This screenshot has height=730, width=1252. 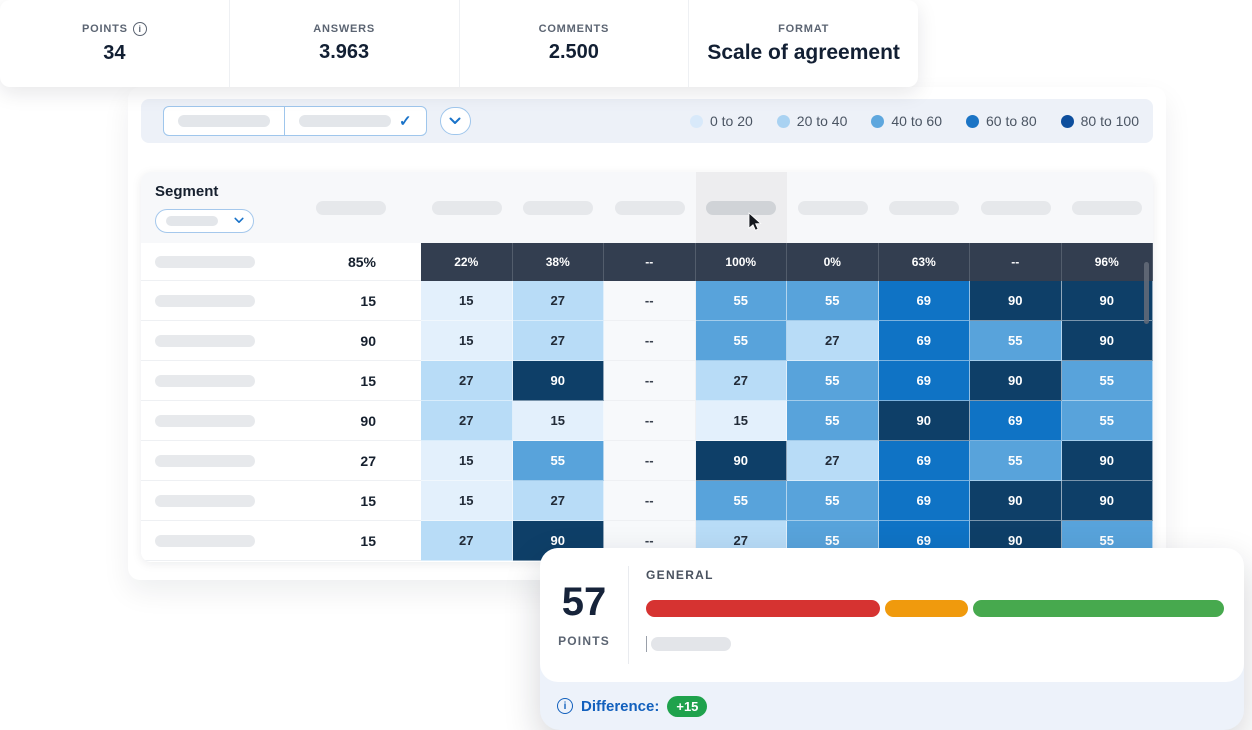 What do you see at coordinates (741, 262) in the screenshot?
I see `heatmap-cell: 100%` at bounding box center [741, 262].